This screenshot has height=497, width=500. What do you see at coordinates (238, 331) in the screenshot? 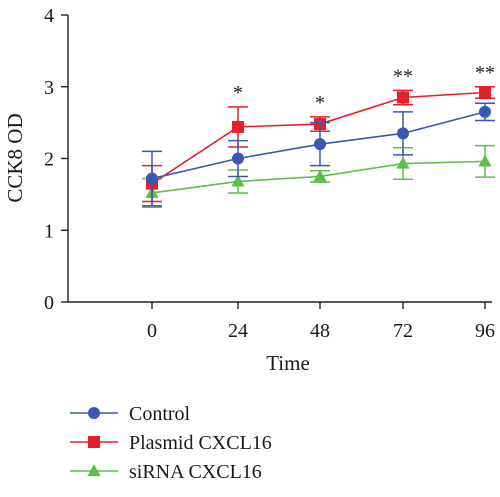
I see `x-tick-label: 24` at bounding box center [238, 331].